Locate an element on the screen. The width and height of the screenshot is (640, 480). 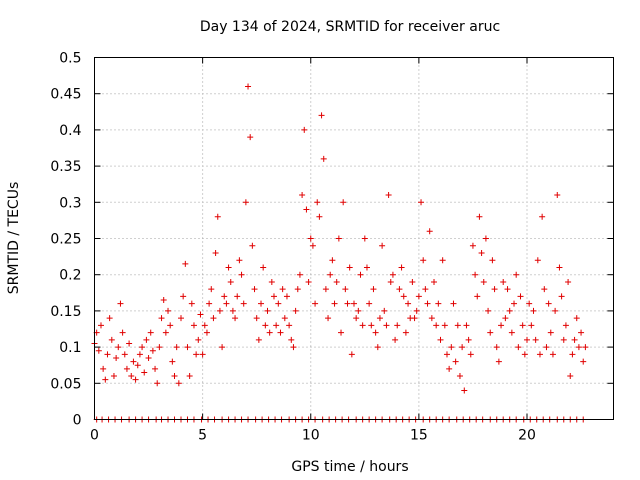
y-tick-label: 0.2 is located at coordinates (70, 276).